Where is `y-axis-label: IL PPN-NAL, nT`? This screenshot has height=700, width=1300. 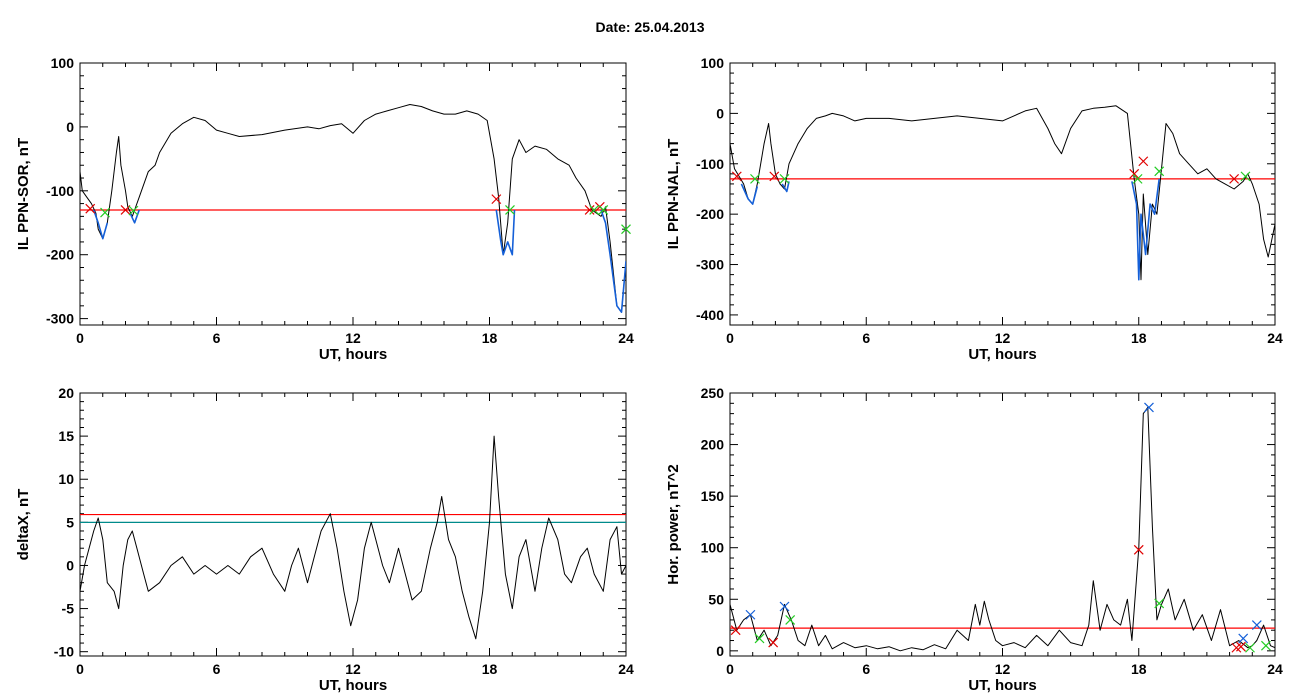
y-axis-label: IL PPN-NAL, nT is located at coordinates (673, 194).